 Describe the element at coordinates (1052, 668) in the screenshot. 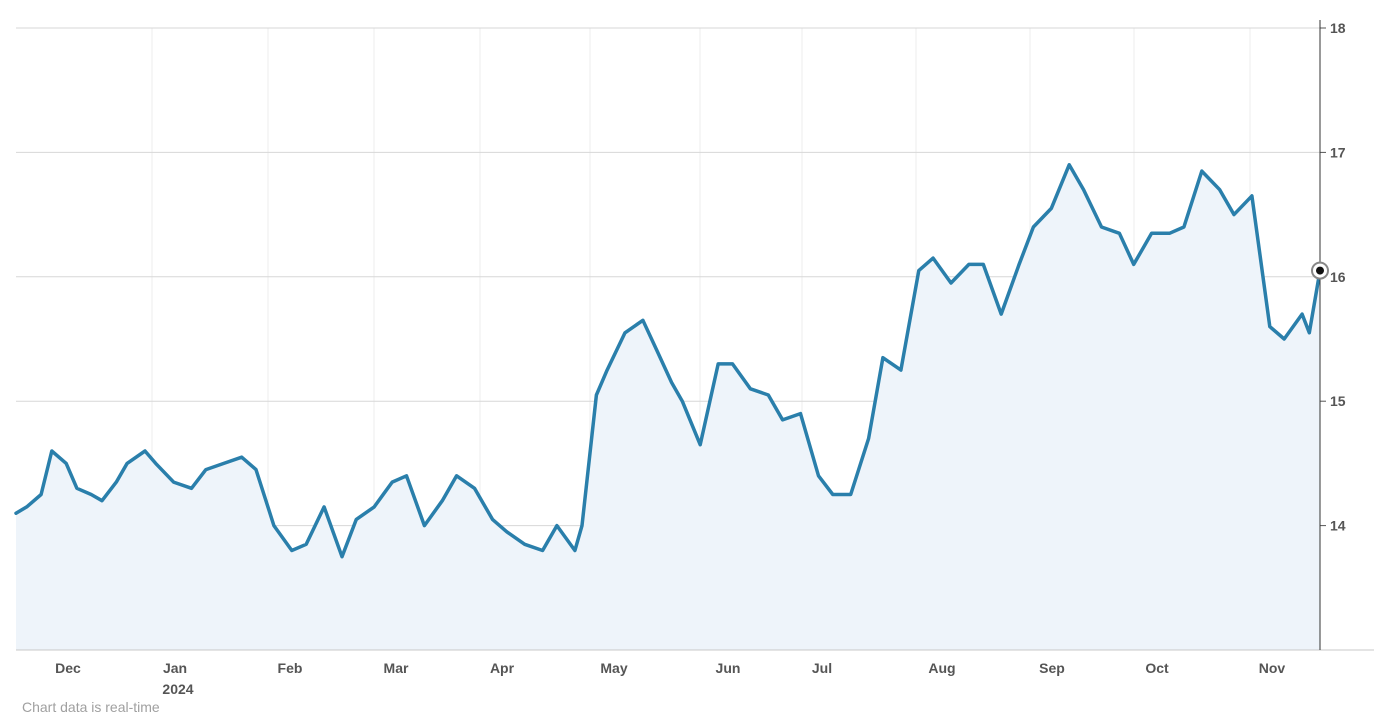

I see `x-tick-label-sep: Sep` at that location.